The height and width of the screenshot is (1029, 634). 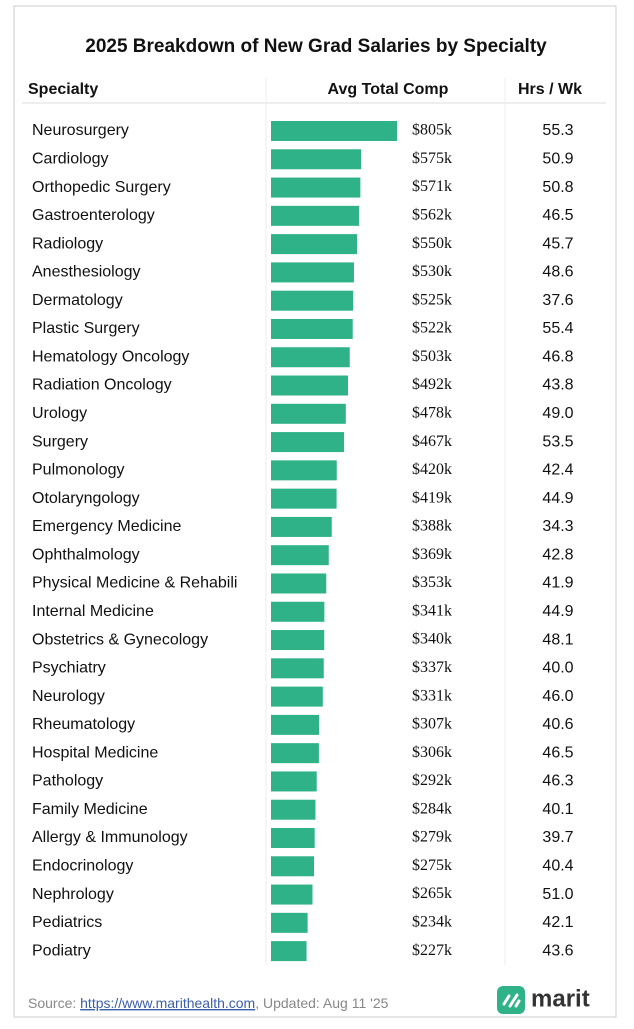 What do you see at coordinates (432, 384) in the screenshot?
I see `value-label: $492k` at bounding box center [432, 384].